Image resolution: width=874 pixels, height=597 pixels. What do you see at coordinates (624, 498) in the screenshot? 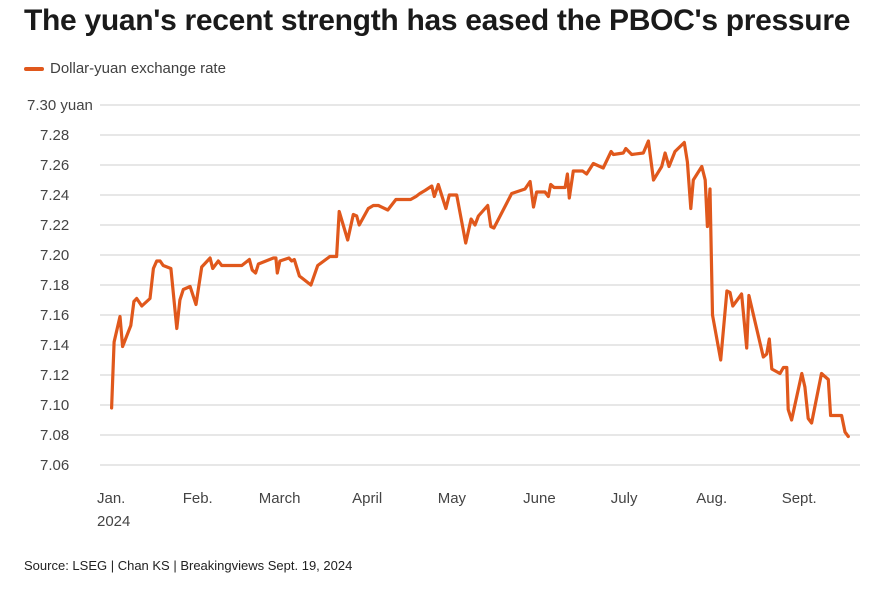
I see `x-tick-label: July` at bounding box center [624, 498].